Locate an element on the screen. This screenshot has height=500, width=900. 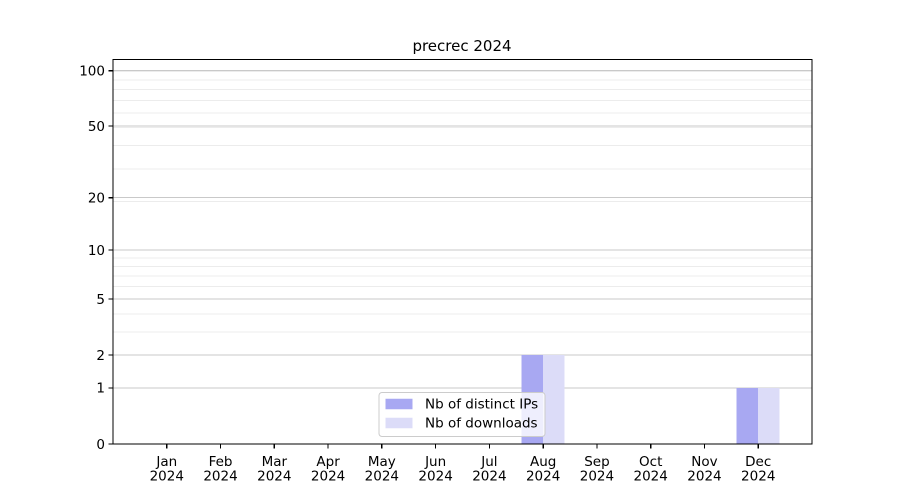
x-tick-label-month: Sep is located at coordinates (596, 462).